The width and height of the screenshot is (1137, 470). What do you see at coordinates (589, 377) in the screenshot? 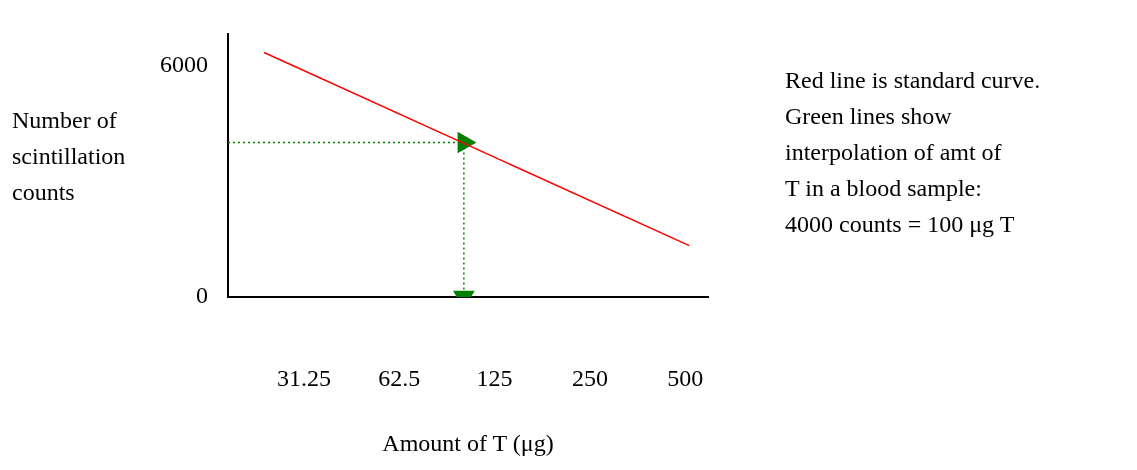
I see `x-tick-label: 250` at bounding box center [589, 377].